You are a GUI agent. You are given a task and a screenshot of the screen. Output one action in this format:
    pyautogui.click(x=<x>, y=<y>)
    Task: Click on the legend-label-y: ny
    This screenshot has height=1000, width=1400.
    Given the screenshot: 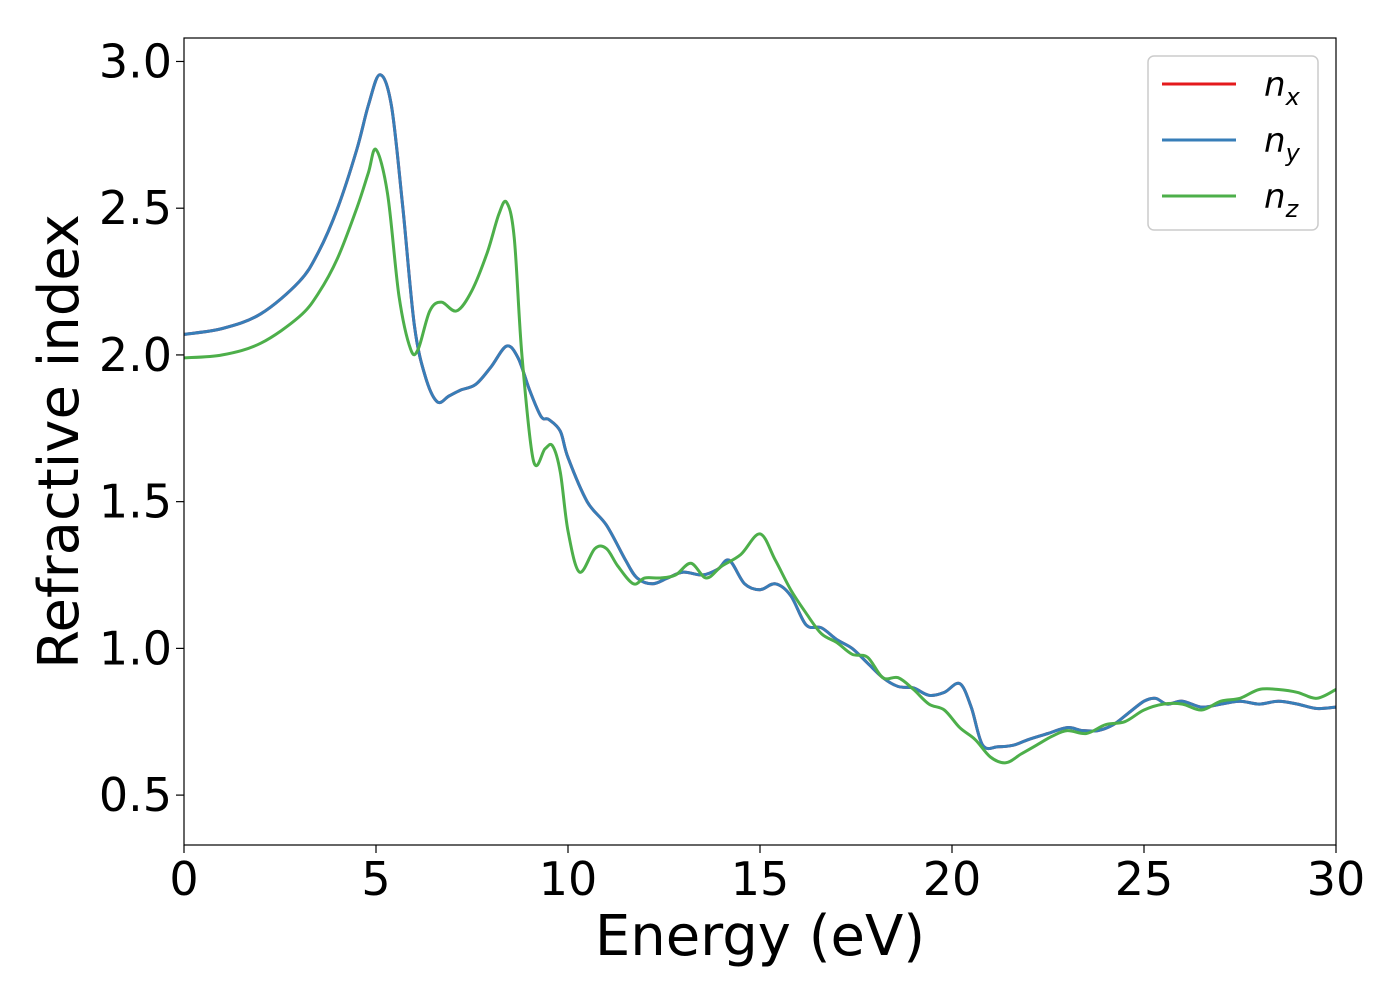 What is the action you would take?
    pyautogui.click(x=1282, y=144)
    